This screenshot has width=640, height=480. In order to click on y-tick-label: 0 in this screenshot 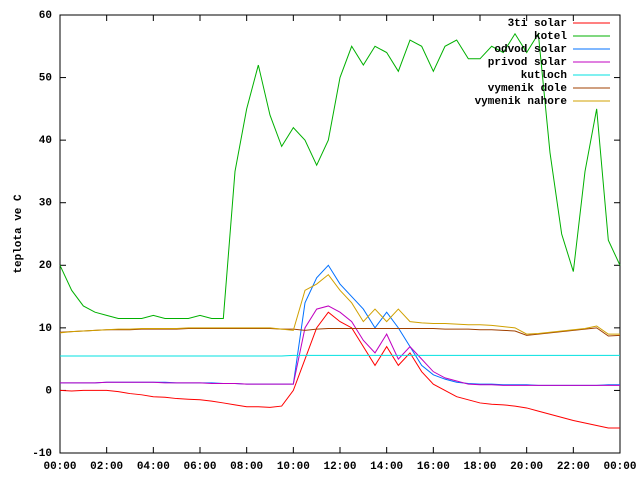, I will do `click(48, 391)`.